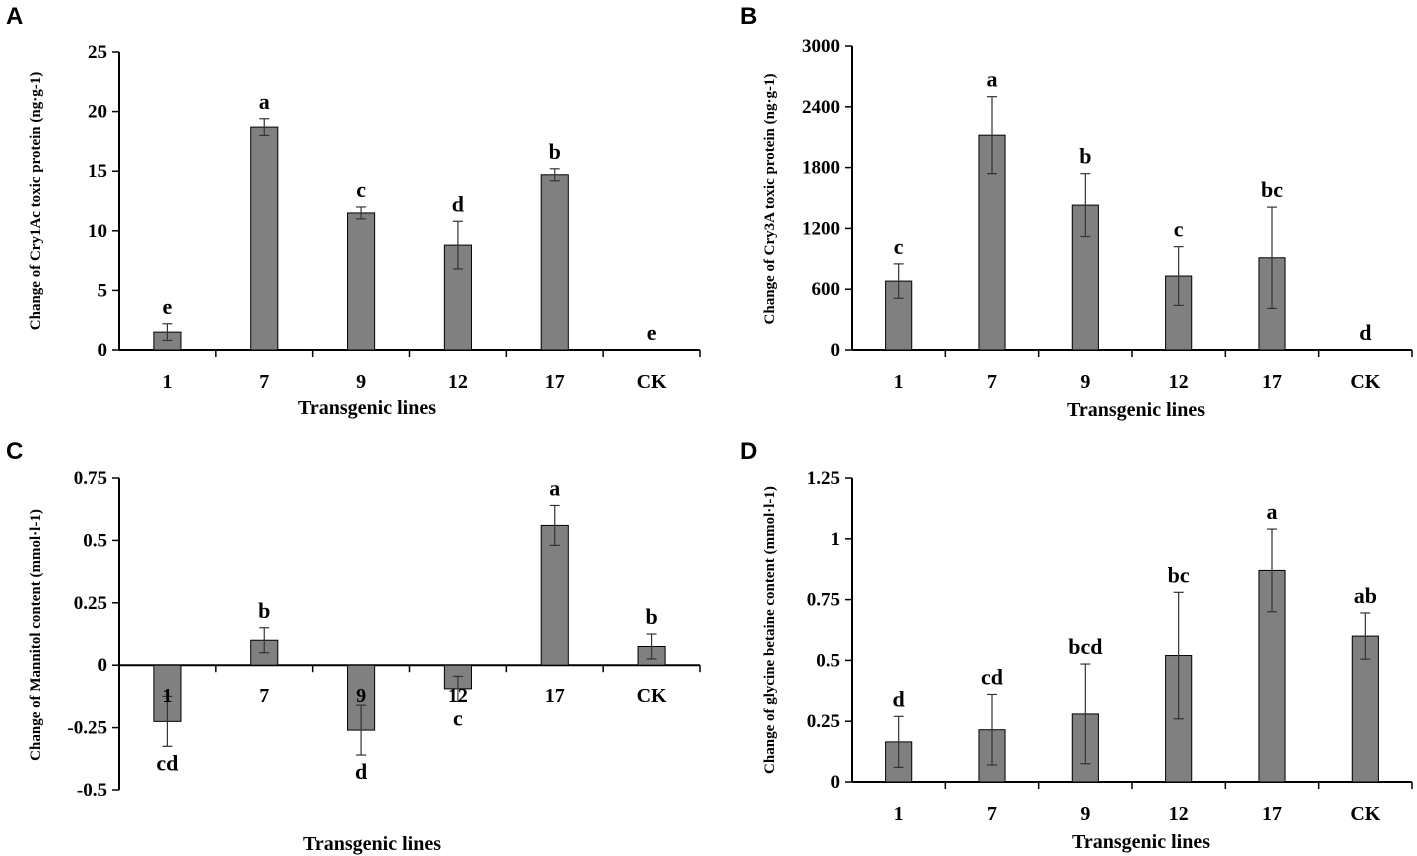  What do you see at coordinates (103, 290) in the screenshot?
I see `y-tick-label: 5` at bounding box center [103, 290].